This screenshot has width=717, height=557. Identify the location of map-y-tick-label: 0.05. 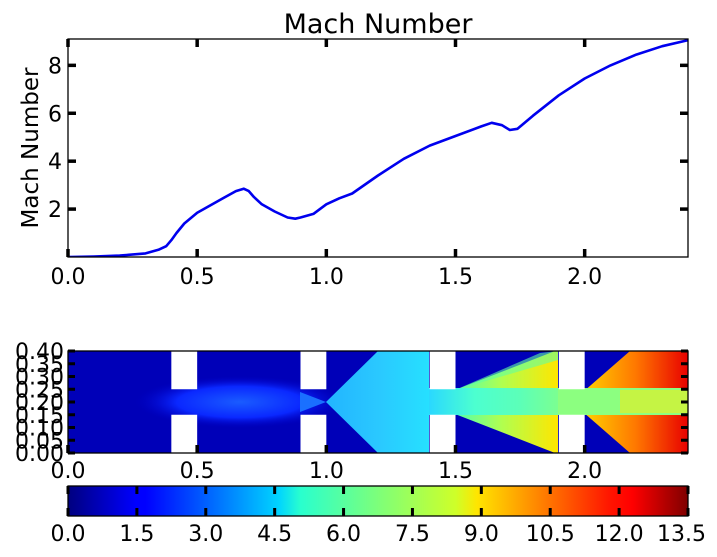
(39, 441).